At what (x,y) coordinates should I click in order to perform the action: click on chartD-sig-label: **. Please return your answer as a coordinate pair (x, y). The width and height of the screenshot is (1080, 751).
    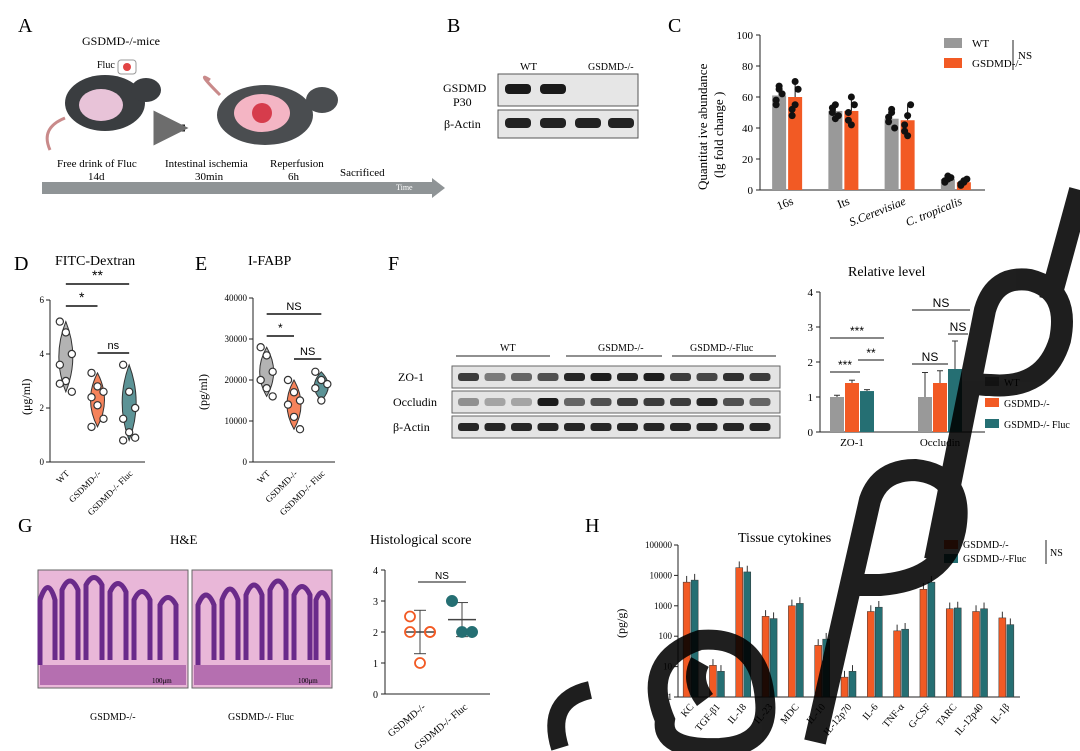
    Looking at the image, I should click on (97, 275).